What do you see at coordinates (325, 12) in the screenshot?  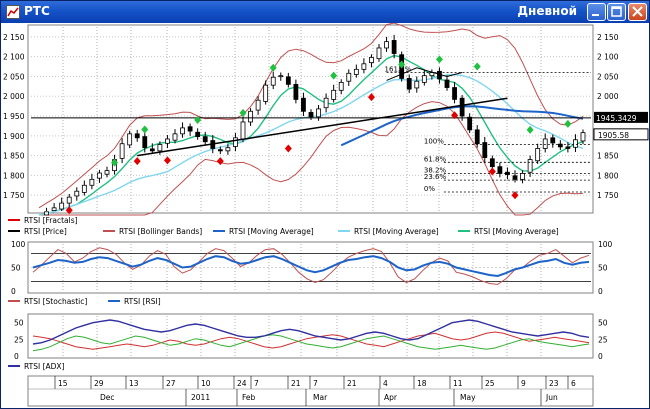 I see `title-bar: PTC Дневной` at bounding box center [325, 12].